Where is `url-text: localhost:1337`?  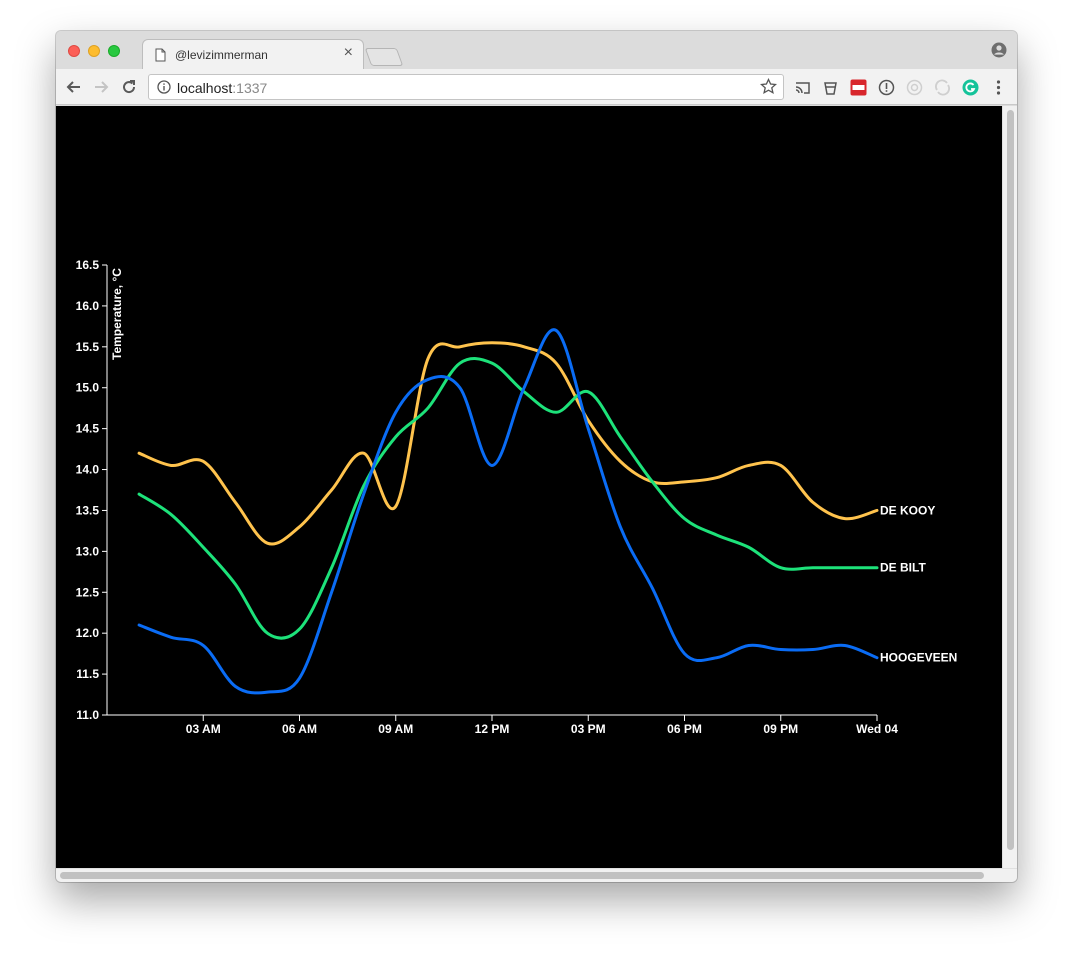 url-text: localhost:1337 is located at coordinates (222, 88).